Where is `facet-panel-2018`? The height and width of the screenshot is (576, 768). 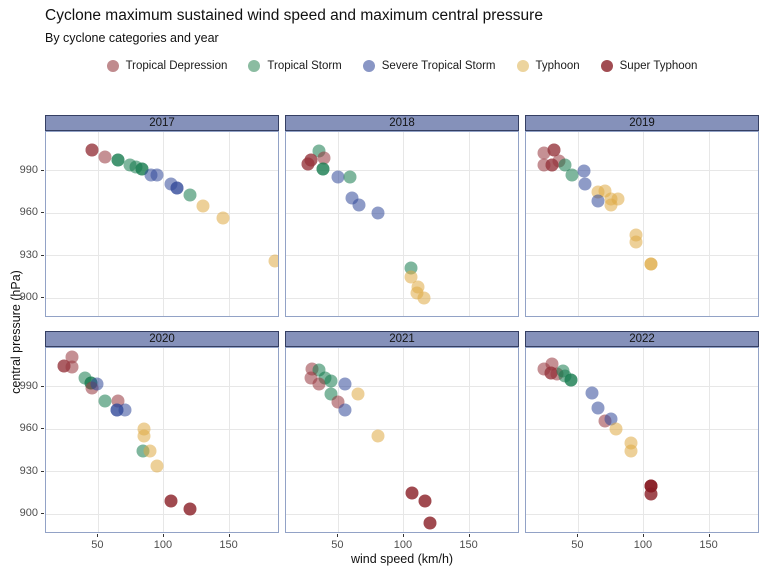
facet-panel-2018 is located at coordinates (402, 224).